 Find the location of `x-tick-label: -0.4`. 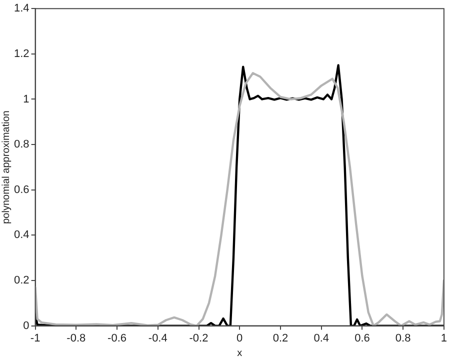

x-tick-label: -0.4 is located at coordinates (158, 338).